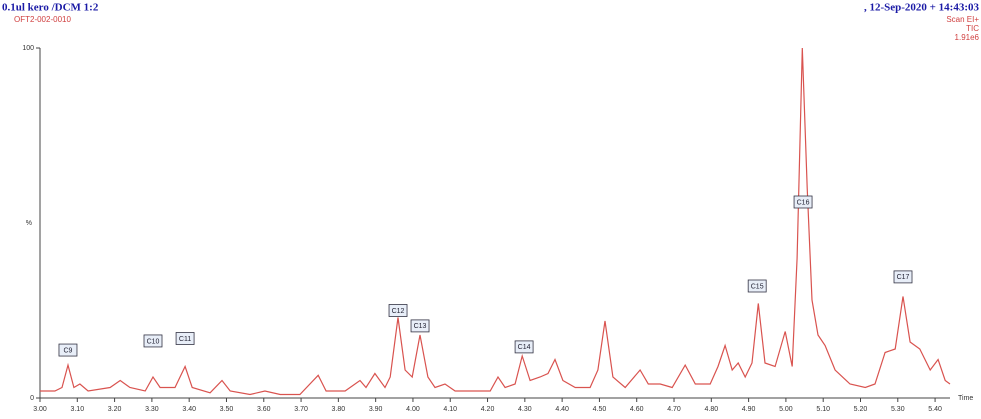 The width and height of the screenshot is (981, 419). I want to click on x-tick-label: 3.20, so click(115, 409).